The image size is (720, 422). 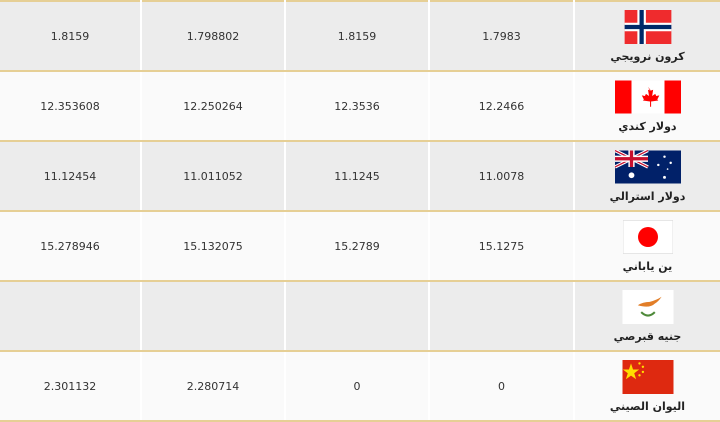 I want to click on rate-cell: 11.0078, so click(x=501, y=176).